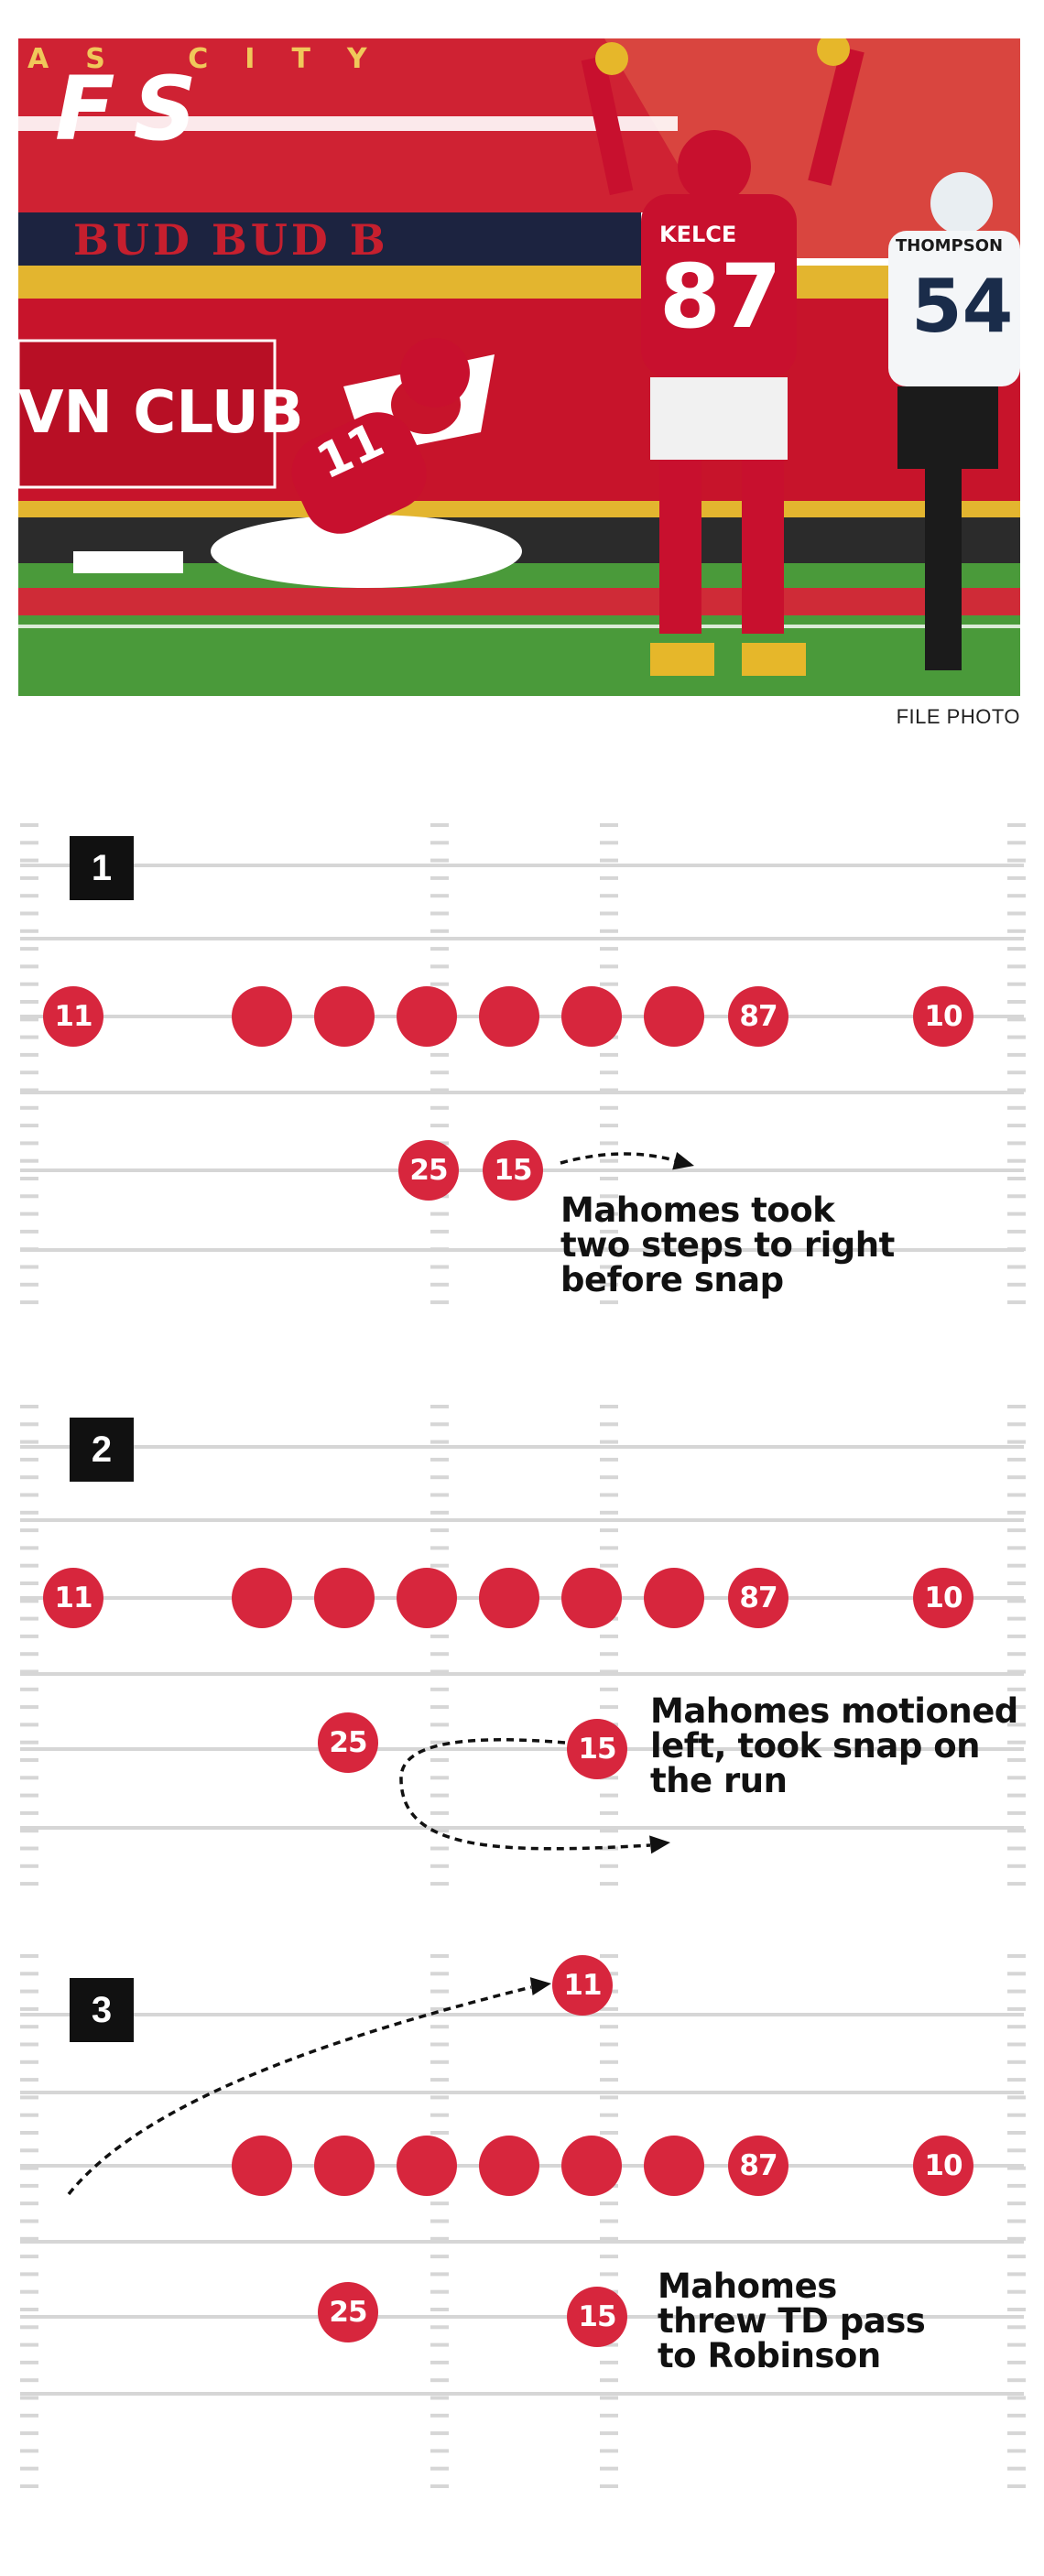 The width and height of the screenshot is (1044, 2576). I want to click on kelce-jersey-number: 87, so click(720, 296).